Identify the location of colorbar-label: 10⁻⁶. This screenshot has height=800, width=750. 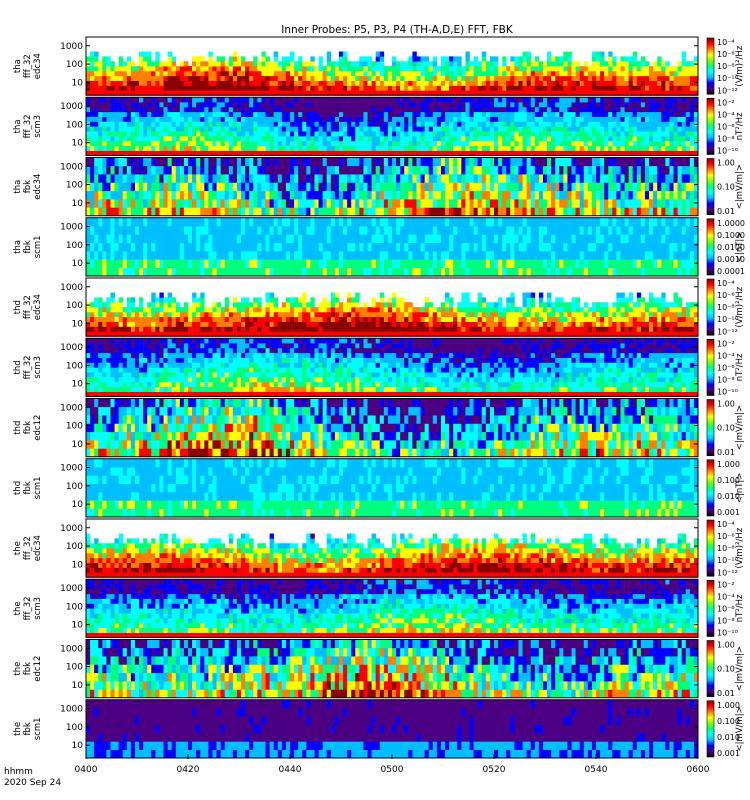
(726, 54).